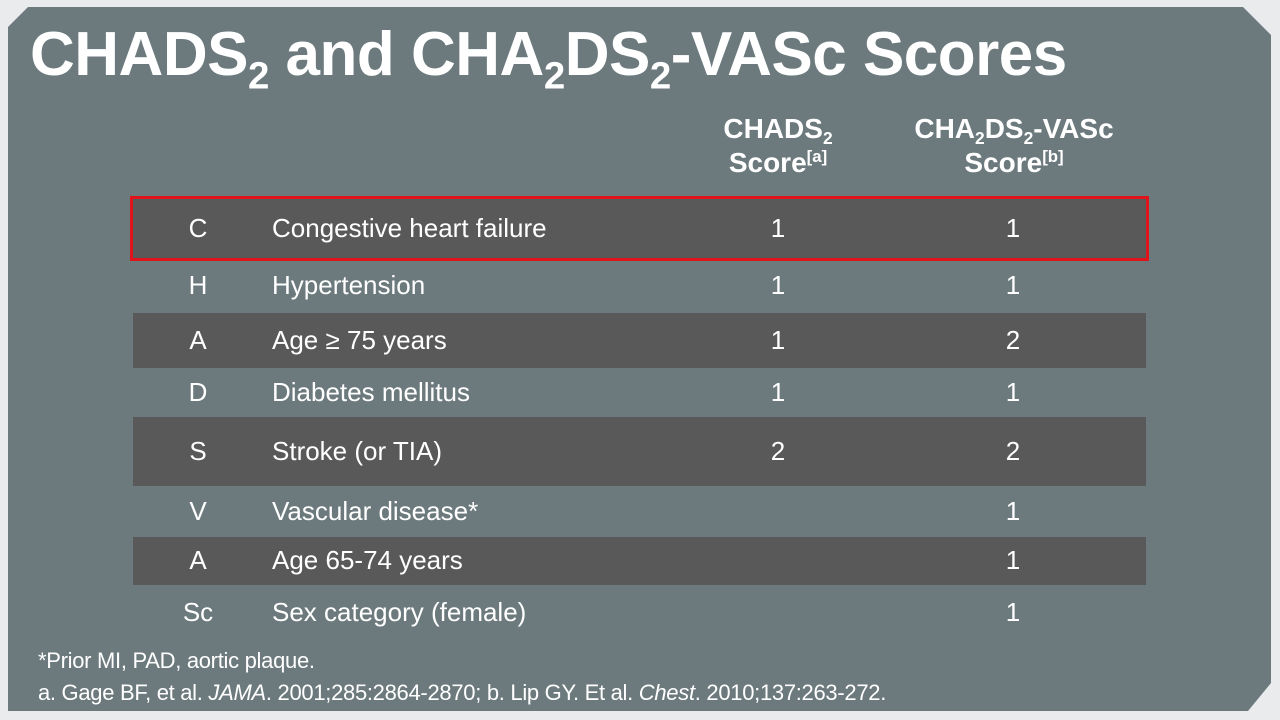 This screenshot has width=1280, height=720. I want to click on row-label: Congestive heart failure, so click(409, 227).